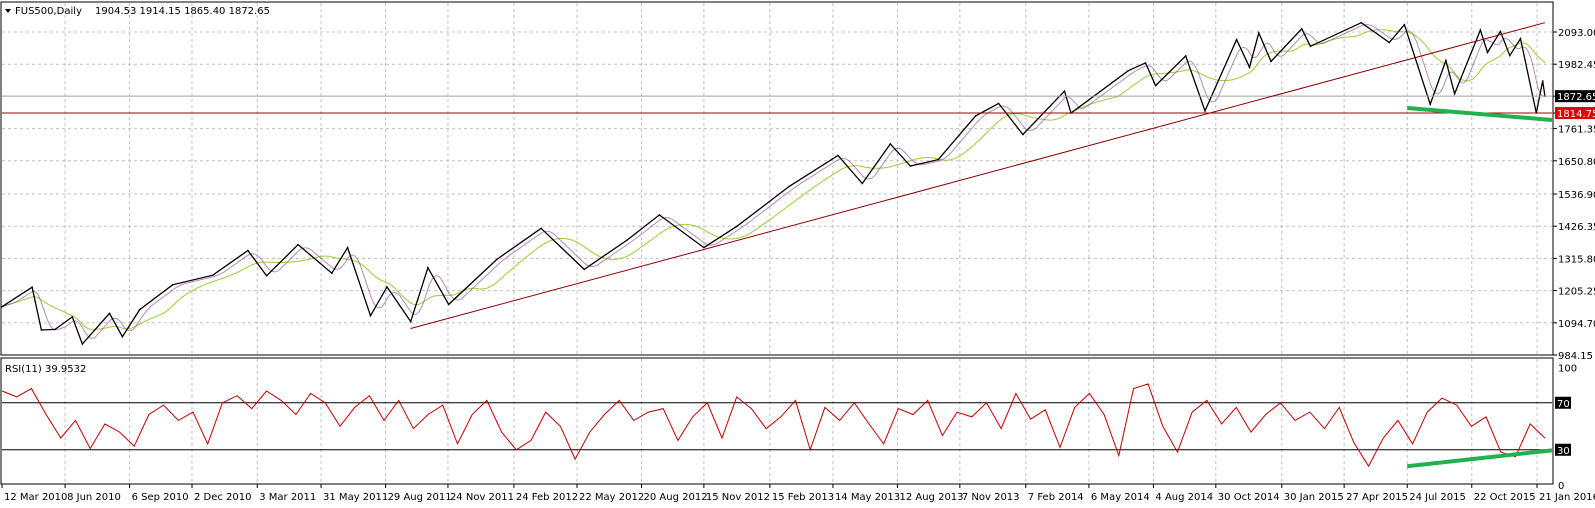  I want to click on x-tick-label: 31 May 2011, so click(355, 497).